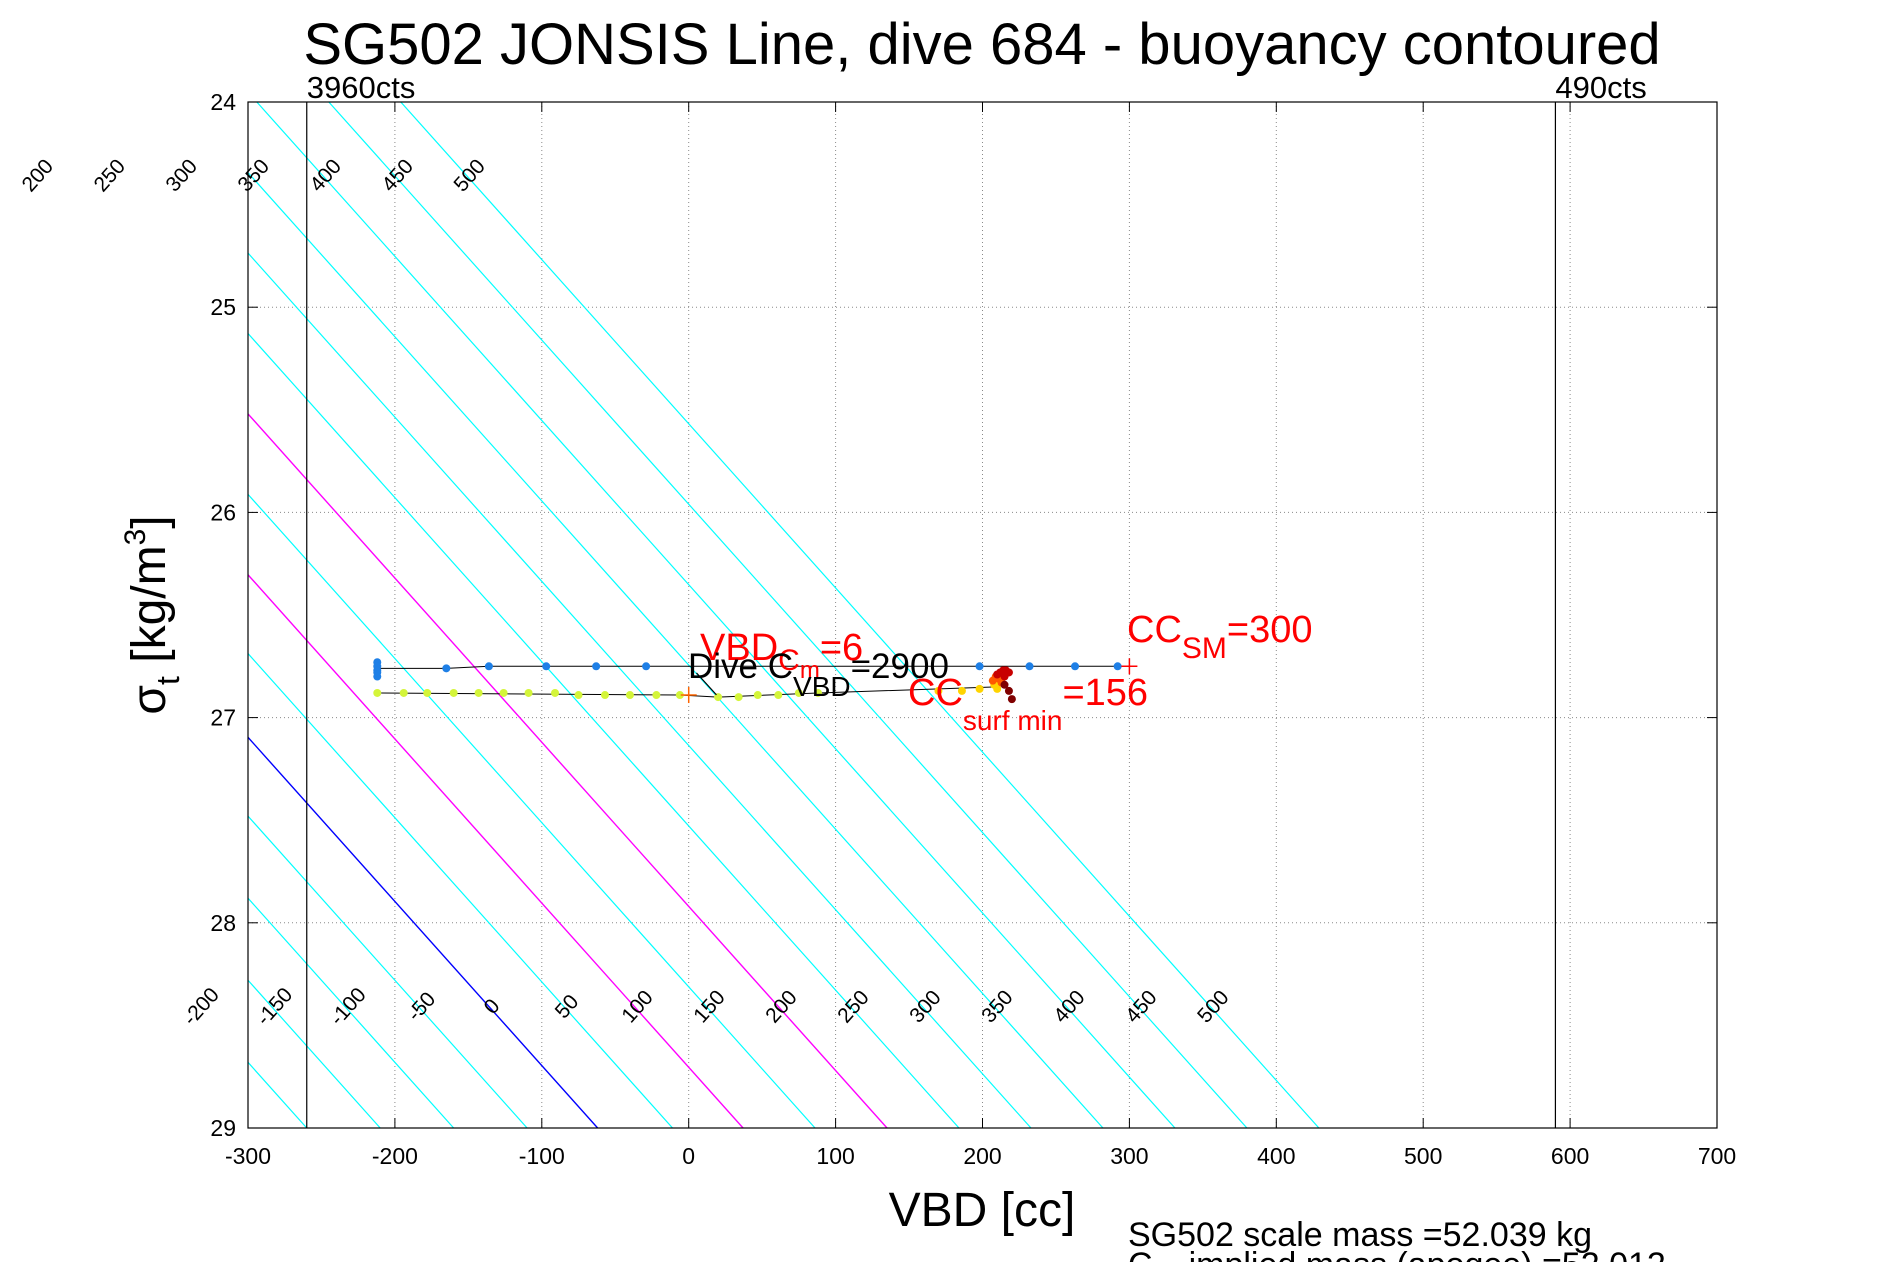 This screenshot has width=1891, height=1262. Describe the element at coordinates (1276, 1156) in the screenshot. I see `x-tick-label: 400` at that location.